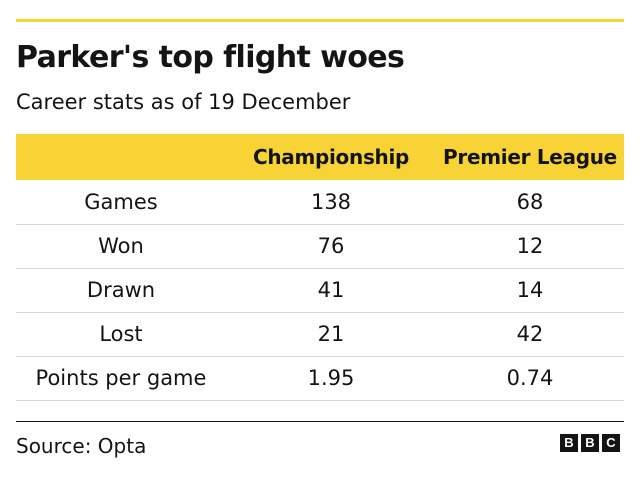  I want to click on table-row: Won 76 12, so click(320, 246).